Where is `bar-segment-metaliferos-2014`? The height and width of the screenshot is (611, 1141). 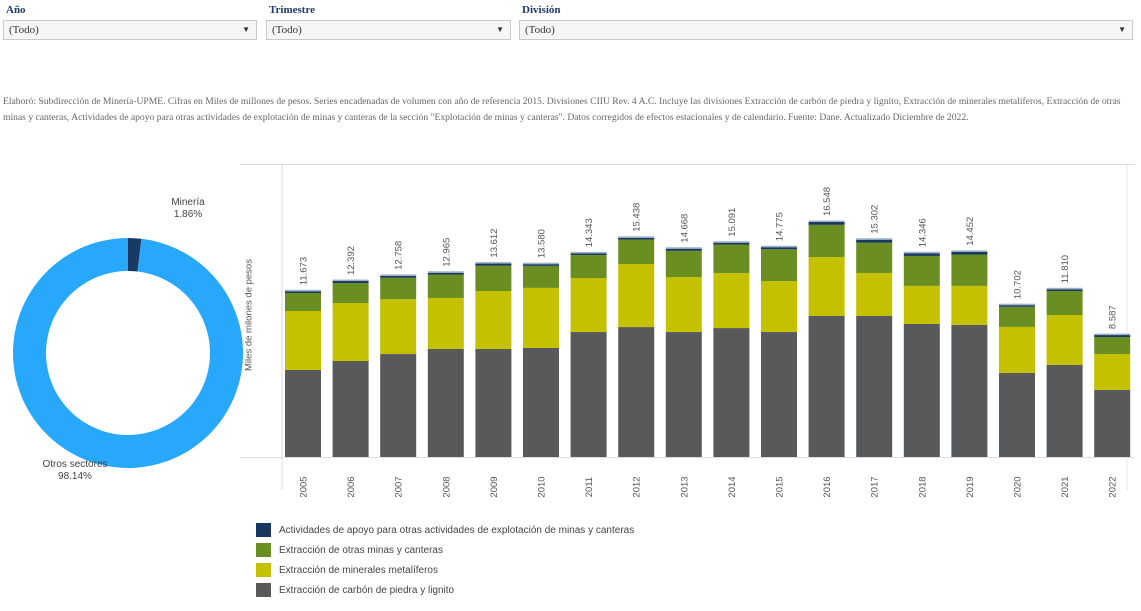
bar-segment-metaliferos-2014 is located at coordinates (731, 301).